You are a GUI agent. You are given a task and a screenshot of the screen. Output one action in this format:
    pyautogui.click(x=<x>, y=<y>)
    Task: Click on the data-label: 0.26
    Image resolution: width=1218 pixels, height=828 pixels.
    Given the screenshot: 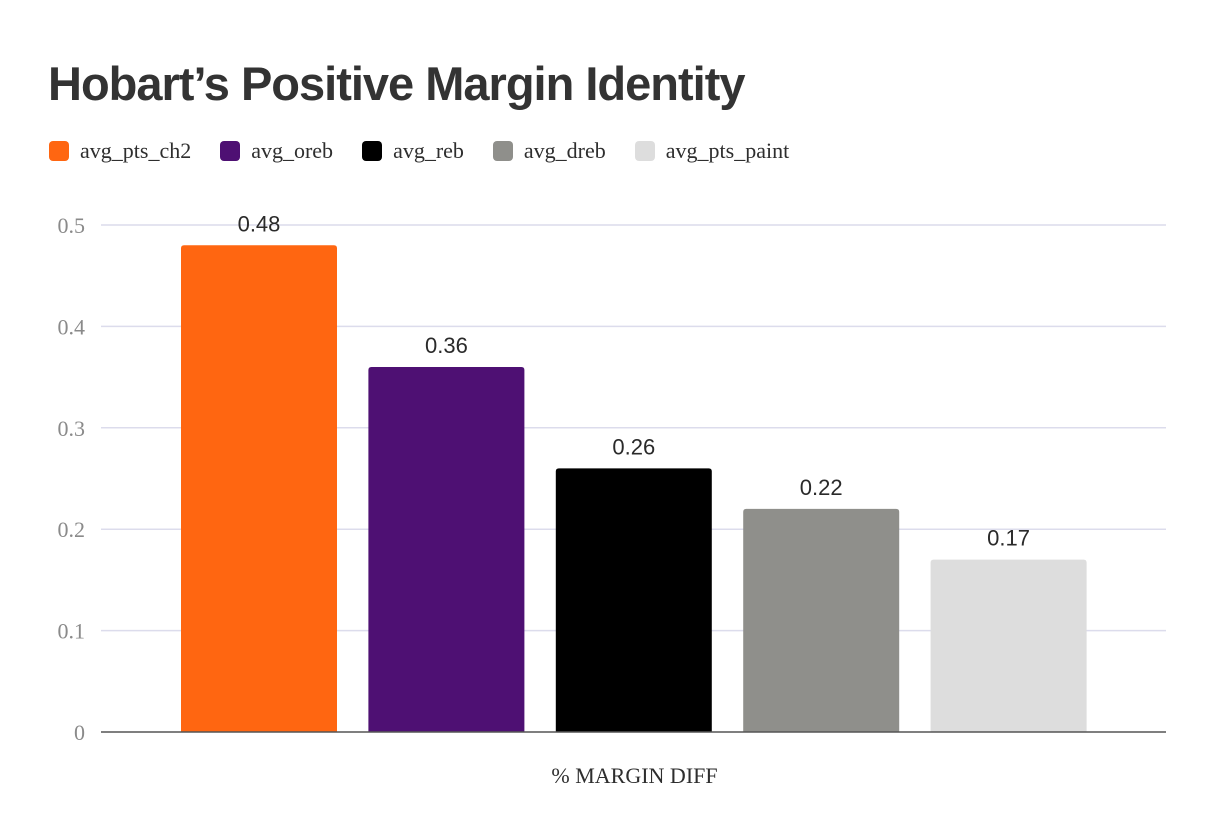 What is the action you would take?
    pyautogui.click(x=633, y=446)
    